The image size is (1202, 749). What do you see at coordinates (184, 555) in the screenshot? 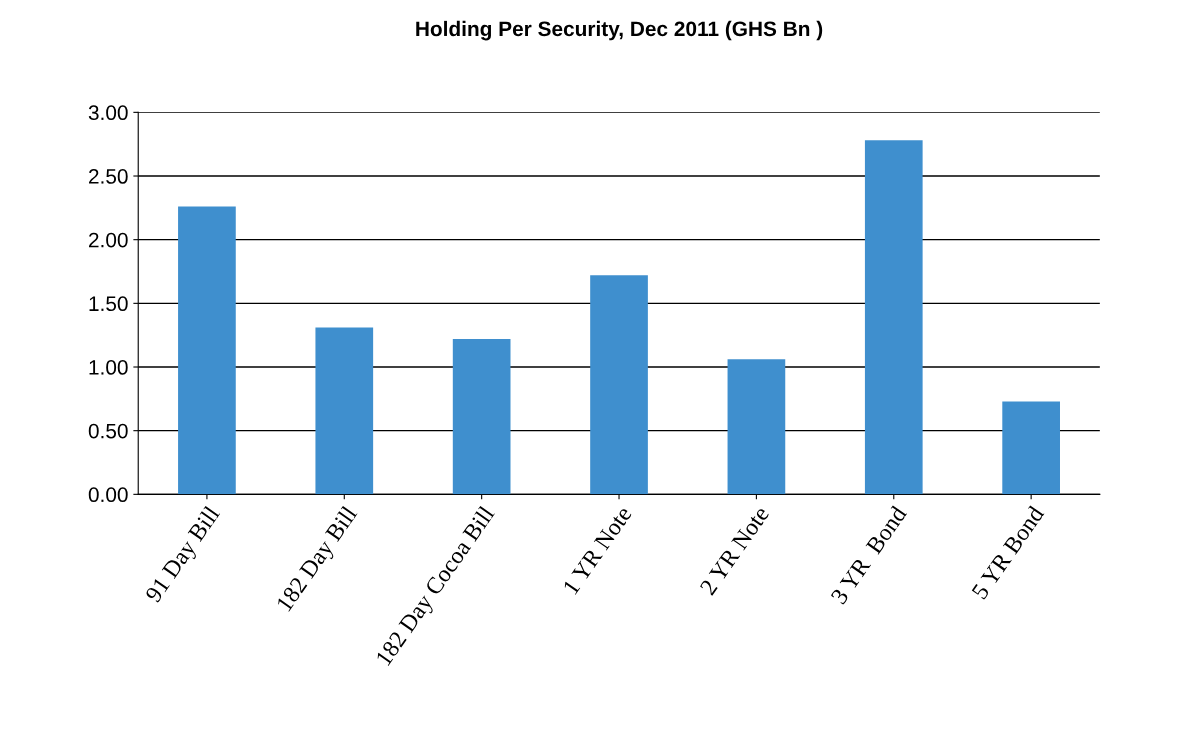
I see `x-tick-label: 91 Day Bill` at bounding box center [184, 555].